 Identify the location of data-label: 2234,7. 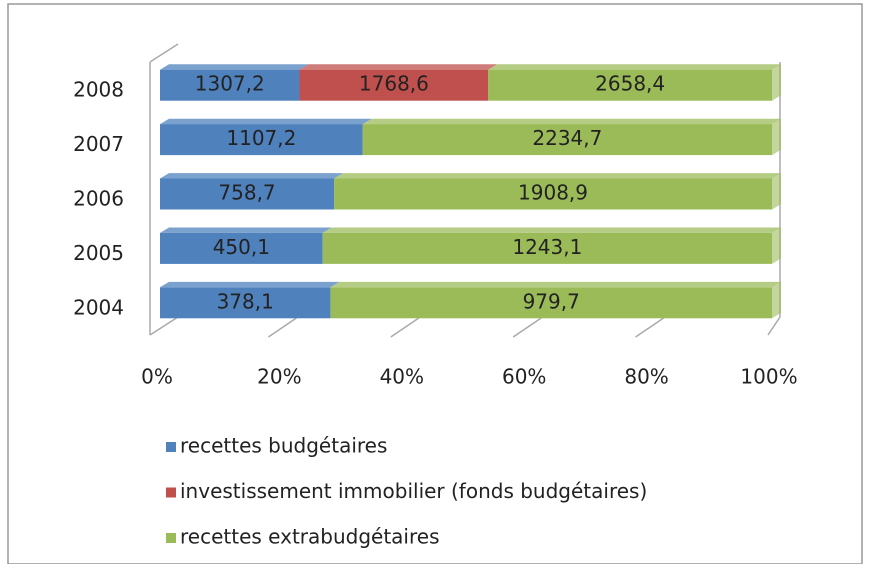
(567, 138).